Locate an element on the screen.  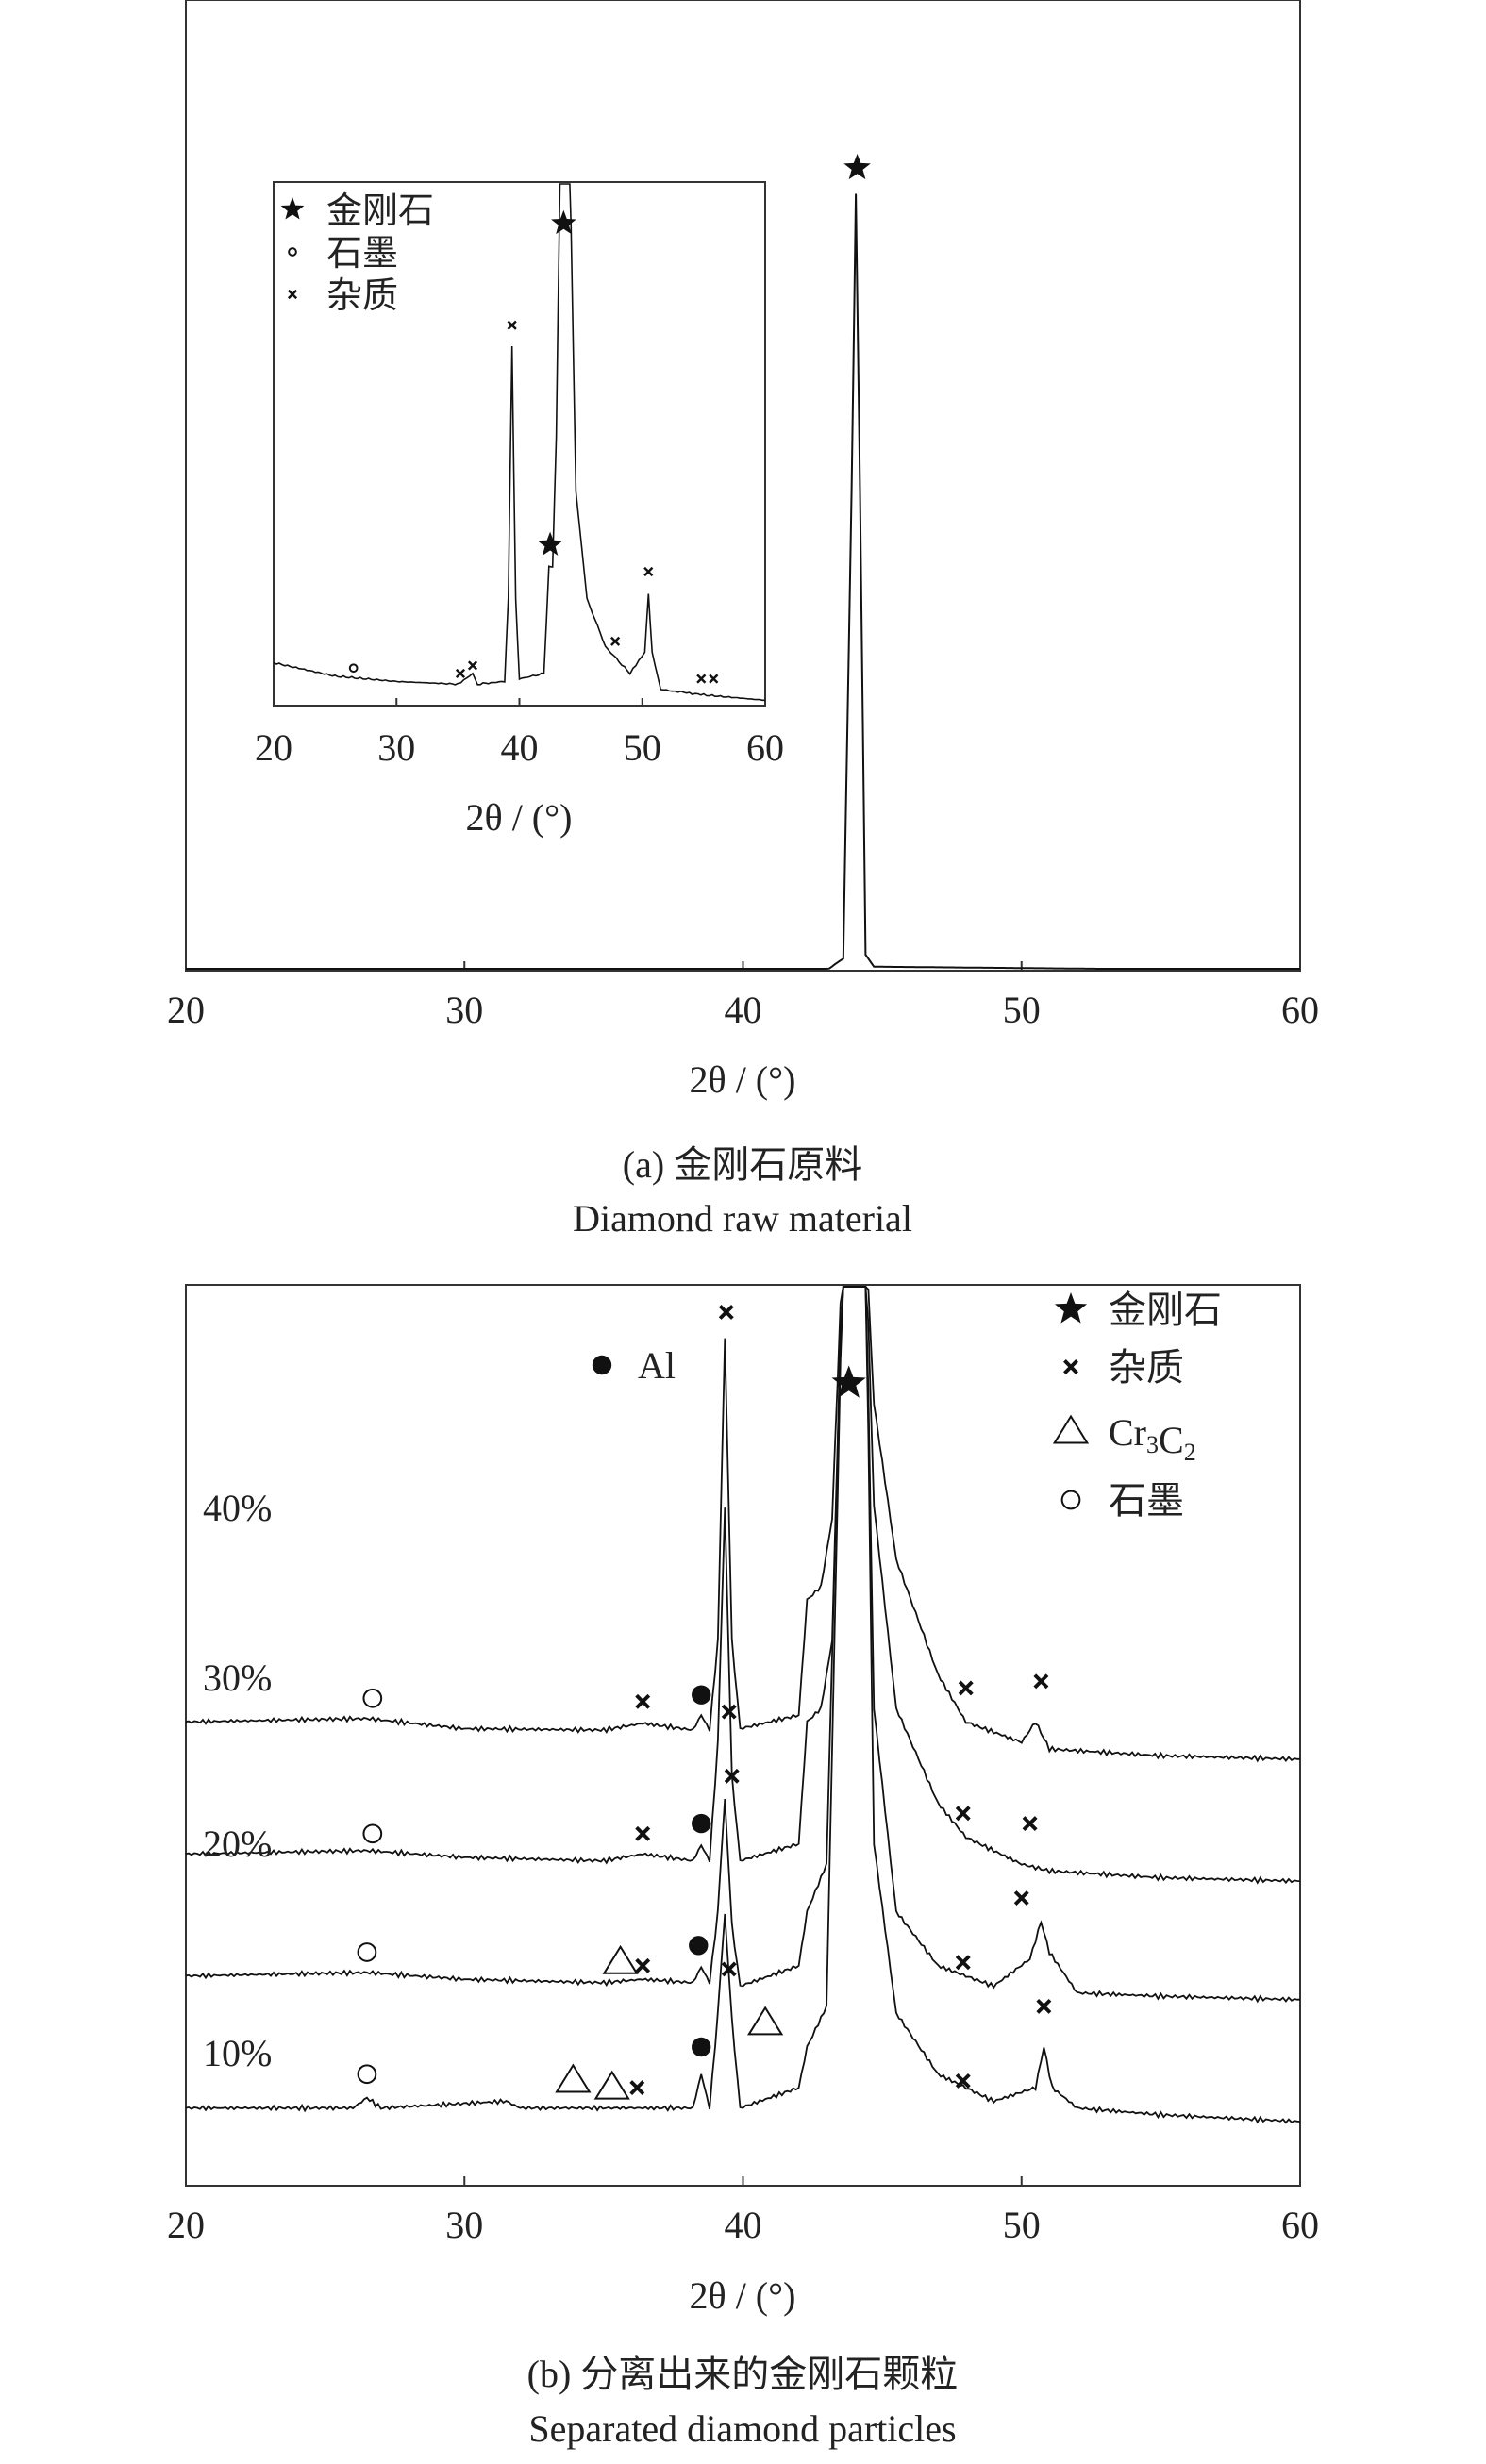
legend-label: 石墨 is located at coordinates (1146, 1501).